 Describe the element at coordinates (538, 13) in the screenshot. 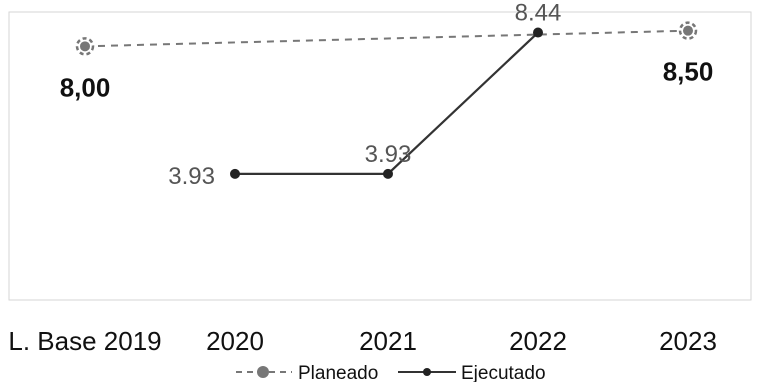

I see `ejecutado-data-label: 8.44` at that location.